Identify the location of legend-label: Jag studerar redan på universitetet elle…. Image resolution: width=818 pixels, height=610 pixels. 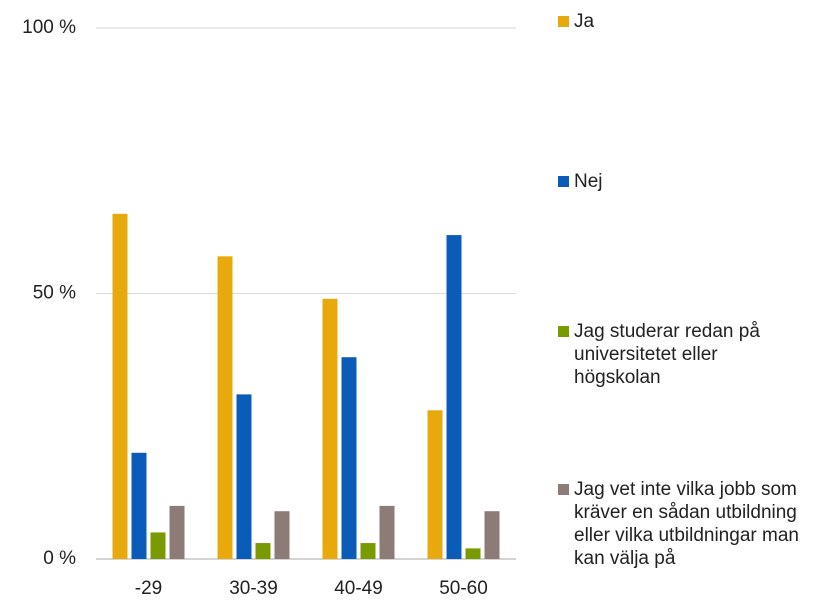
(667, 354).